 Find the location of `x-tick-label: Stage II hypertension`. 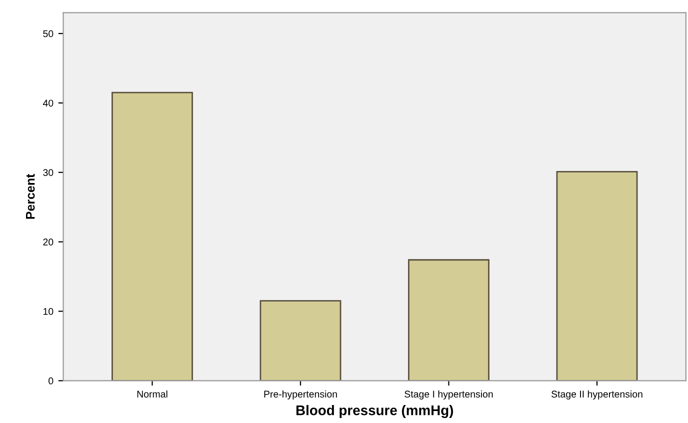

x-tick-label: Stage II hypertension is located at coordinates (596, 395).